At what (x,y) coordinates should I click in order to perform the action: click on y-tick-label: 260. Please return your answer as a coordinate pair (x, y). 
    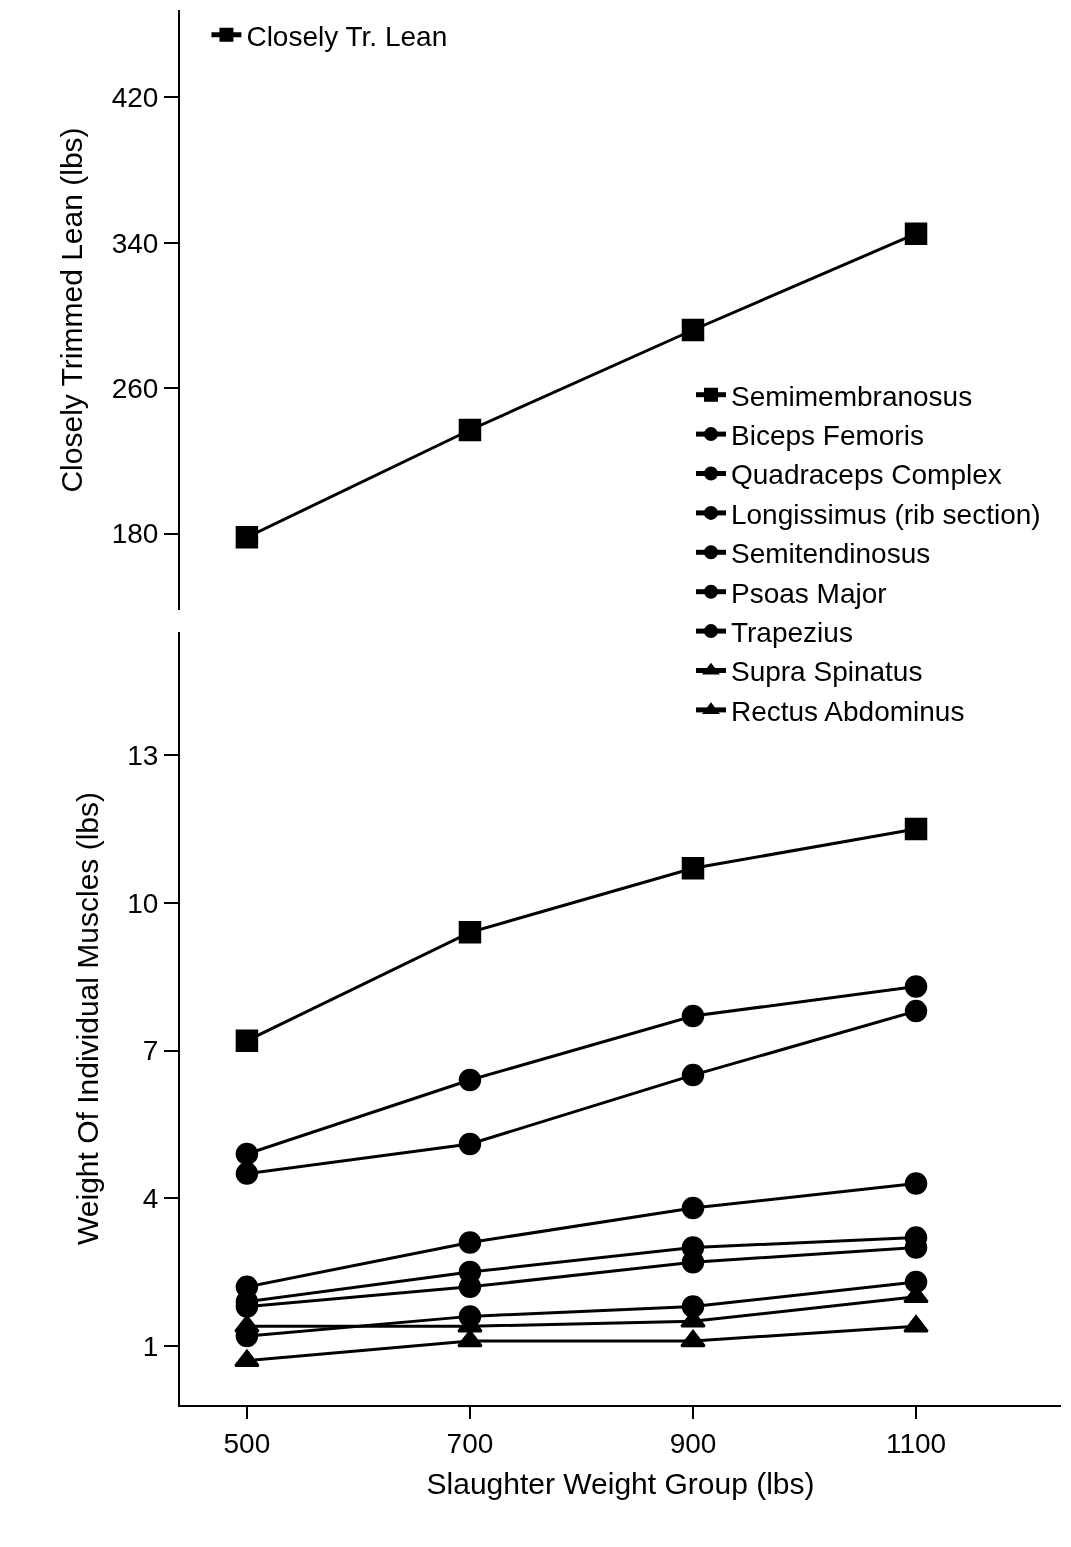
    Looking at the image, I should click on (135, 388).